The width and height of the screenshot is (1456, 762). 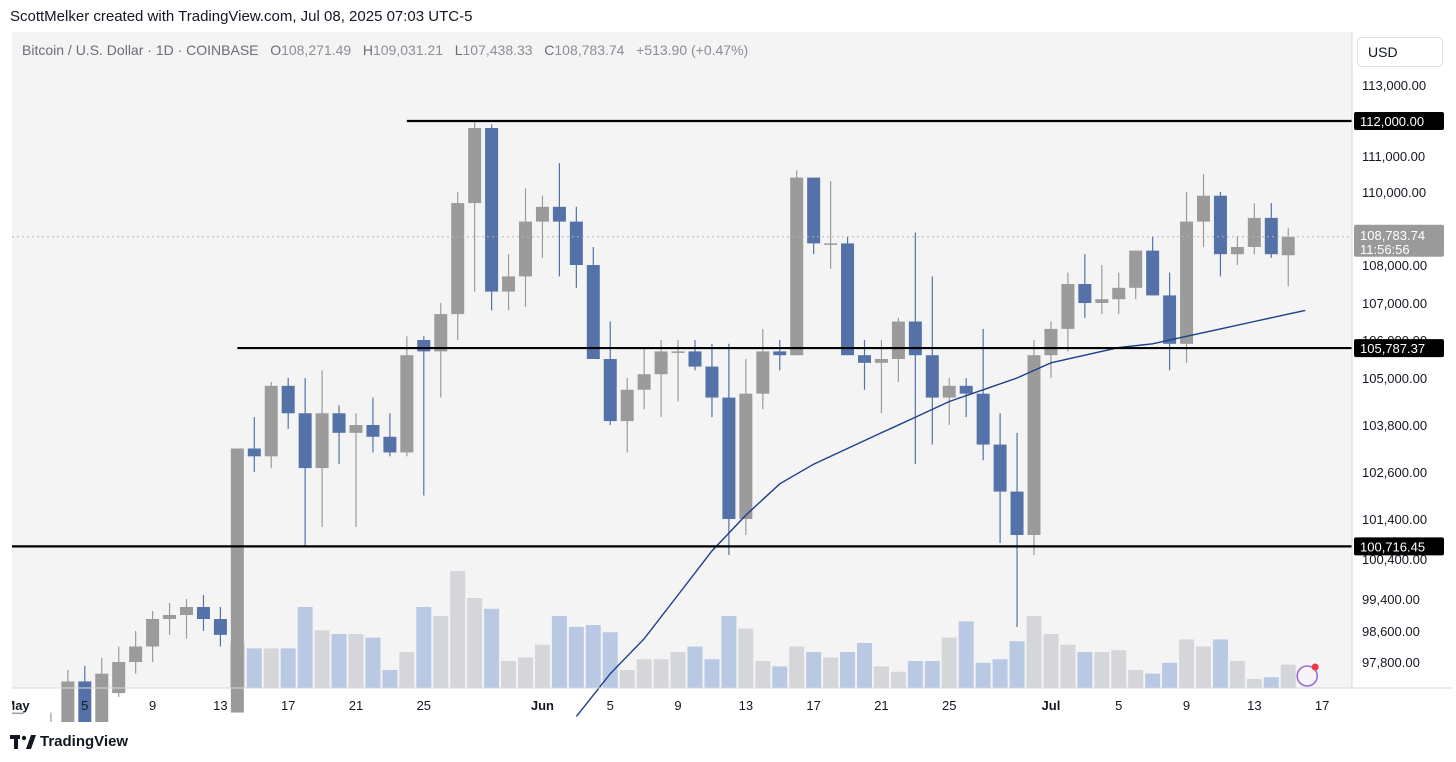 I want to click on price-tick-label: 103,800.00, so click(x=1394, y=425).